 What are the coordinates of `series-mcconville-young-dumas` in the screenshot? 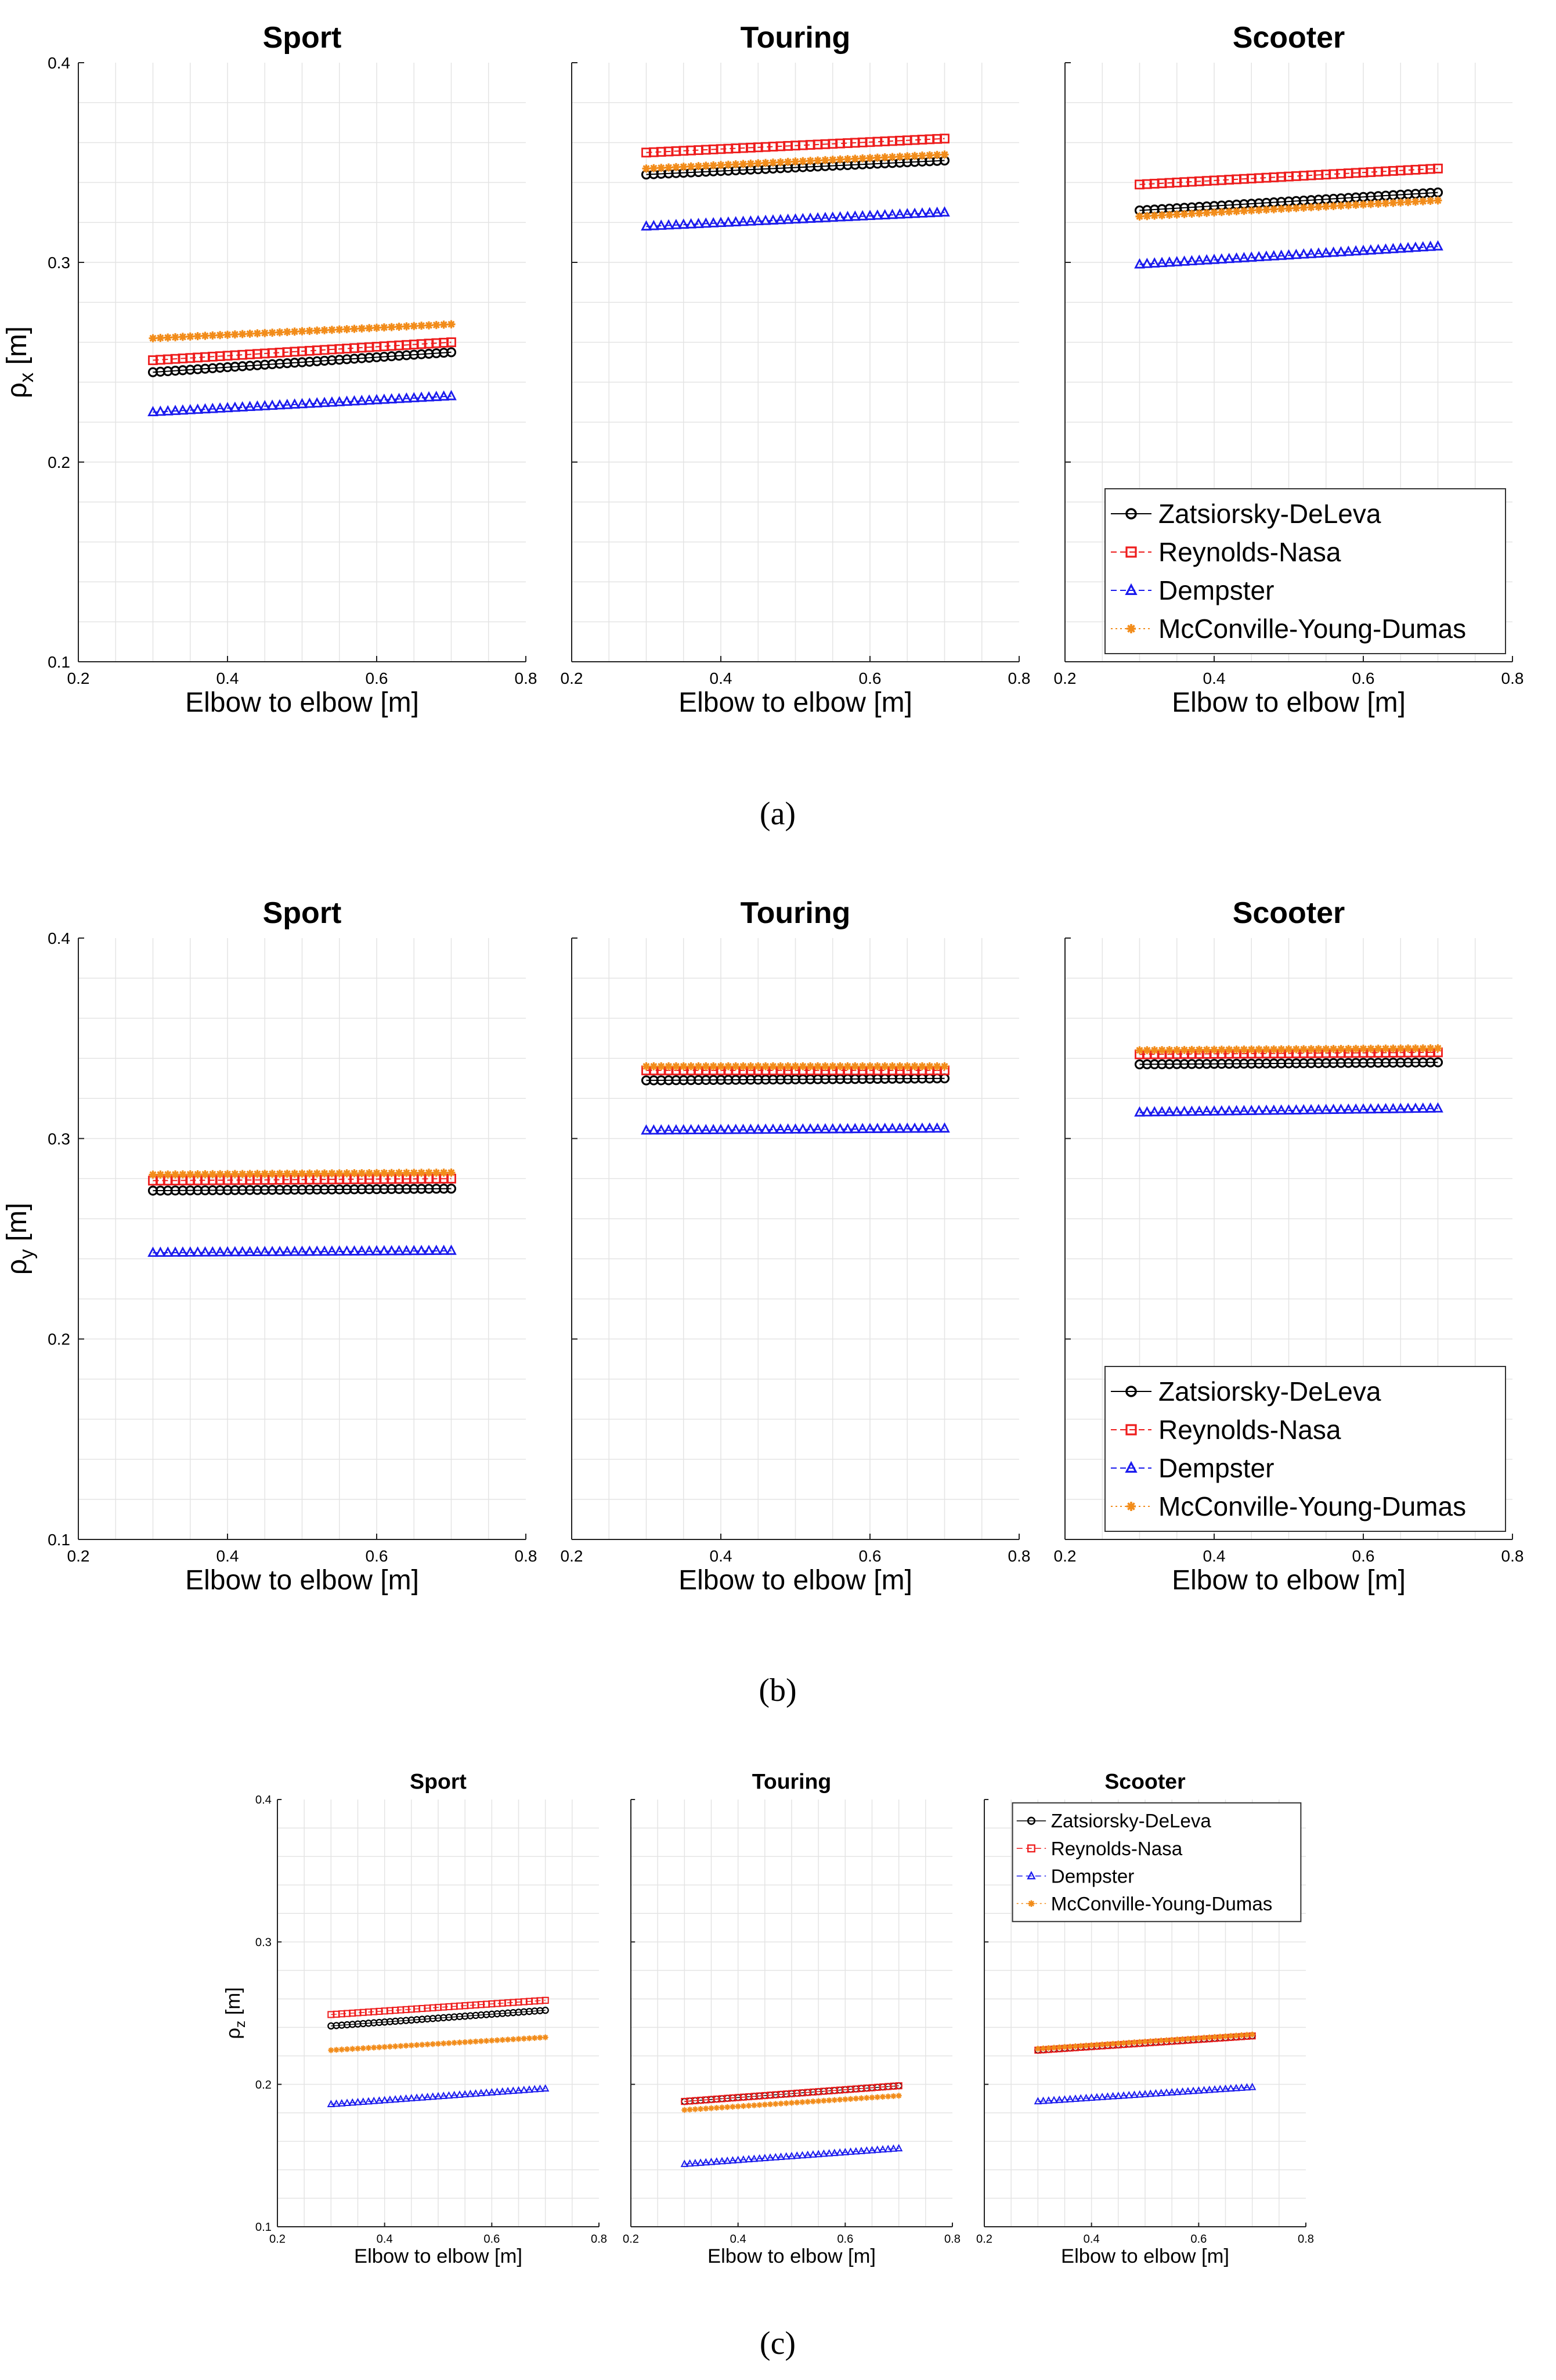 It's located at (303, 331).